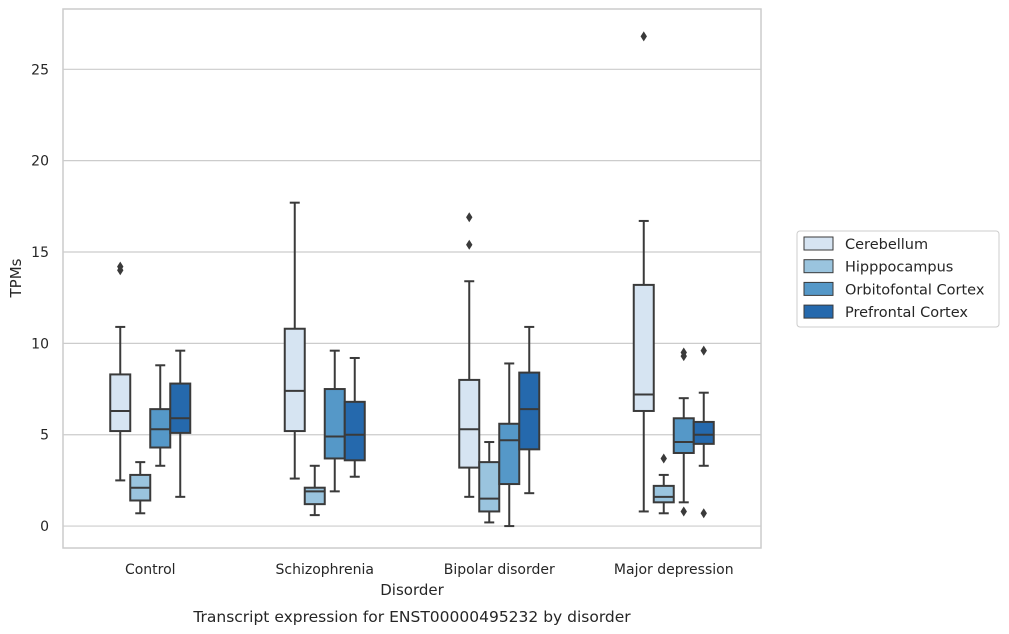 This screenshot has height=634, width=1009. Describe the element at coordinates (40, 162) in the screenshot. I see `y-tick-label: 20` at that location.